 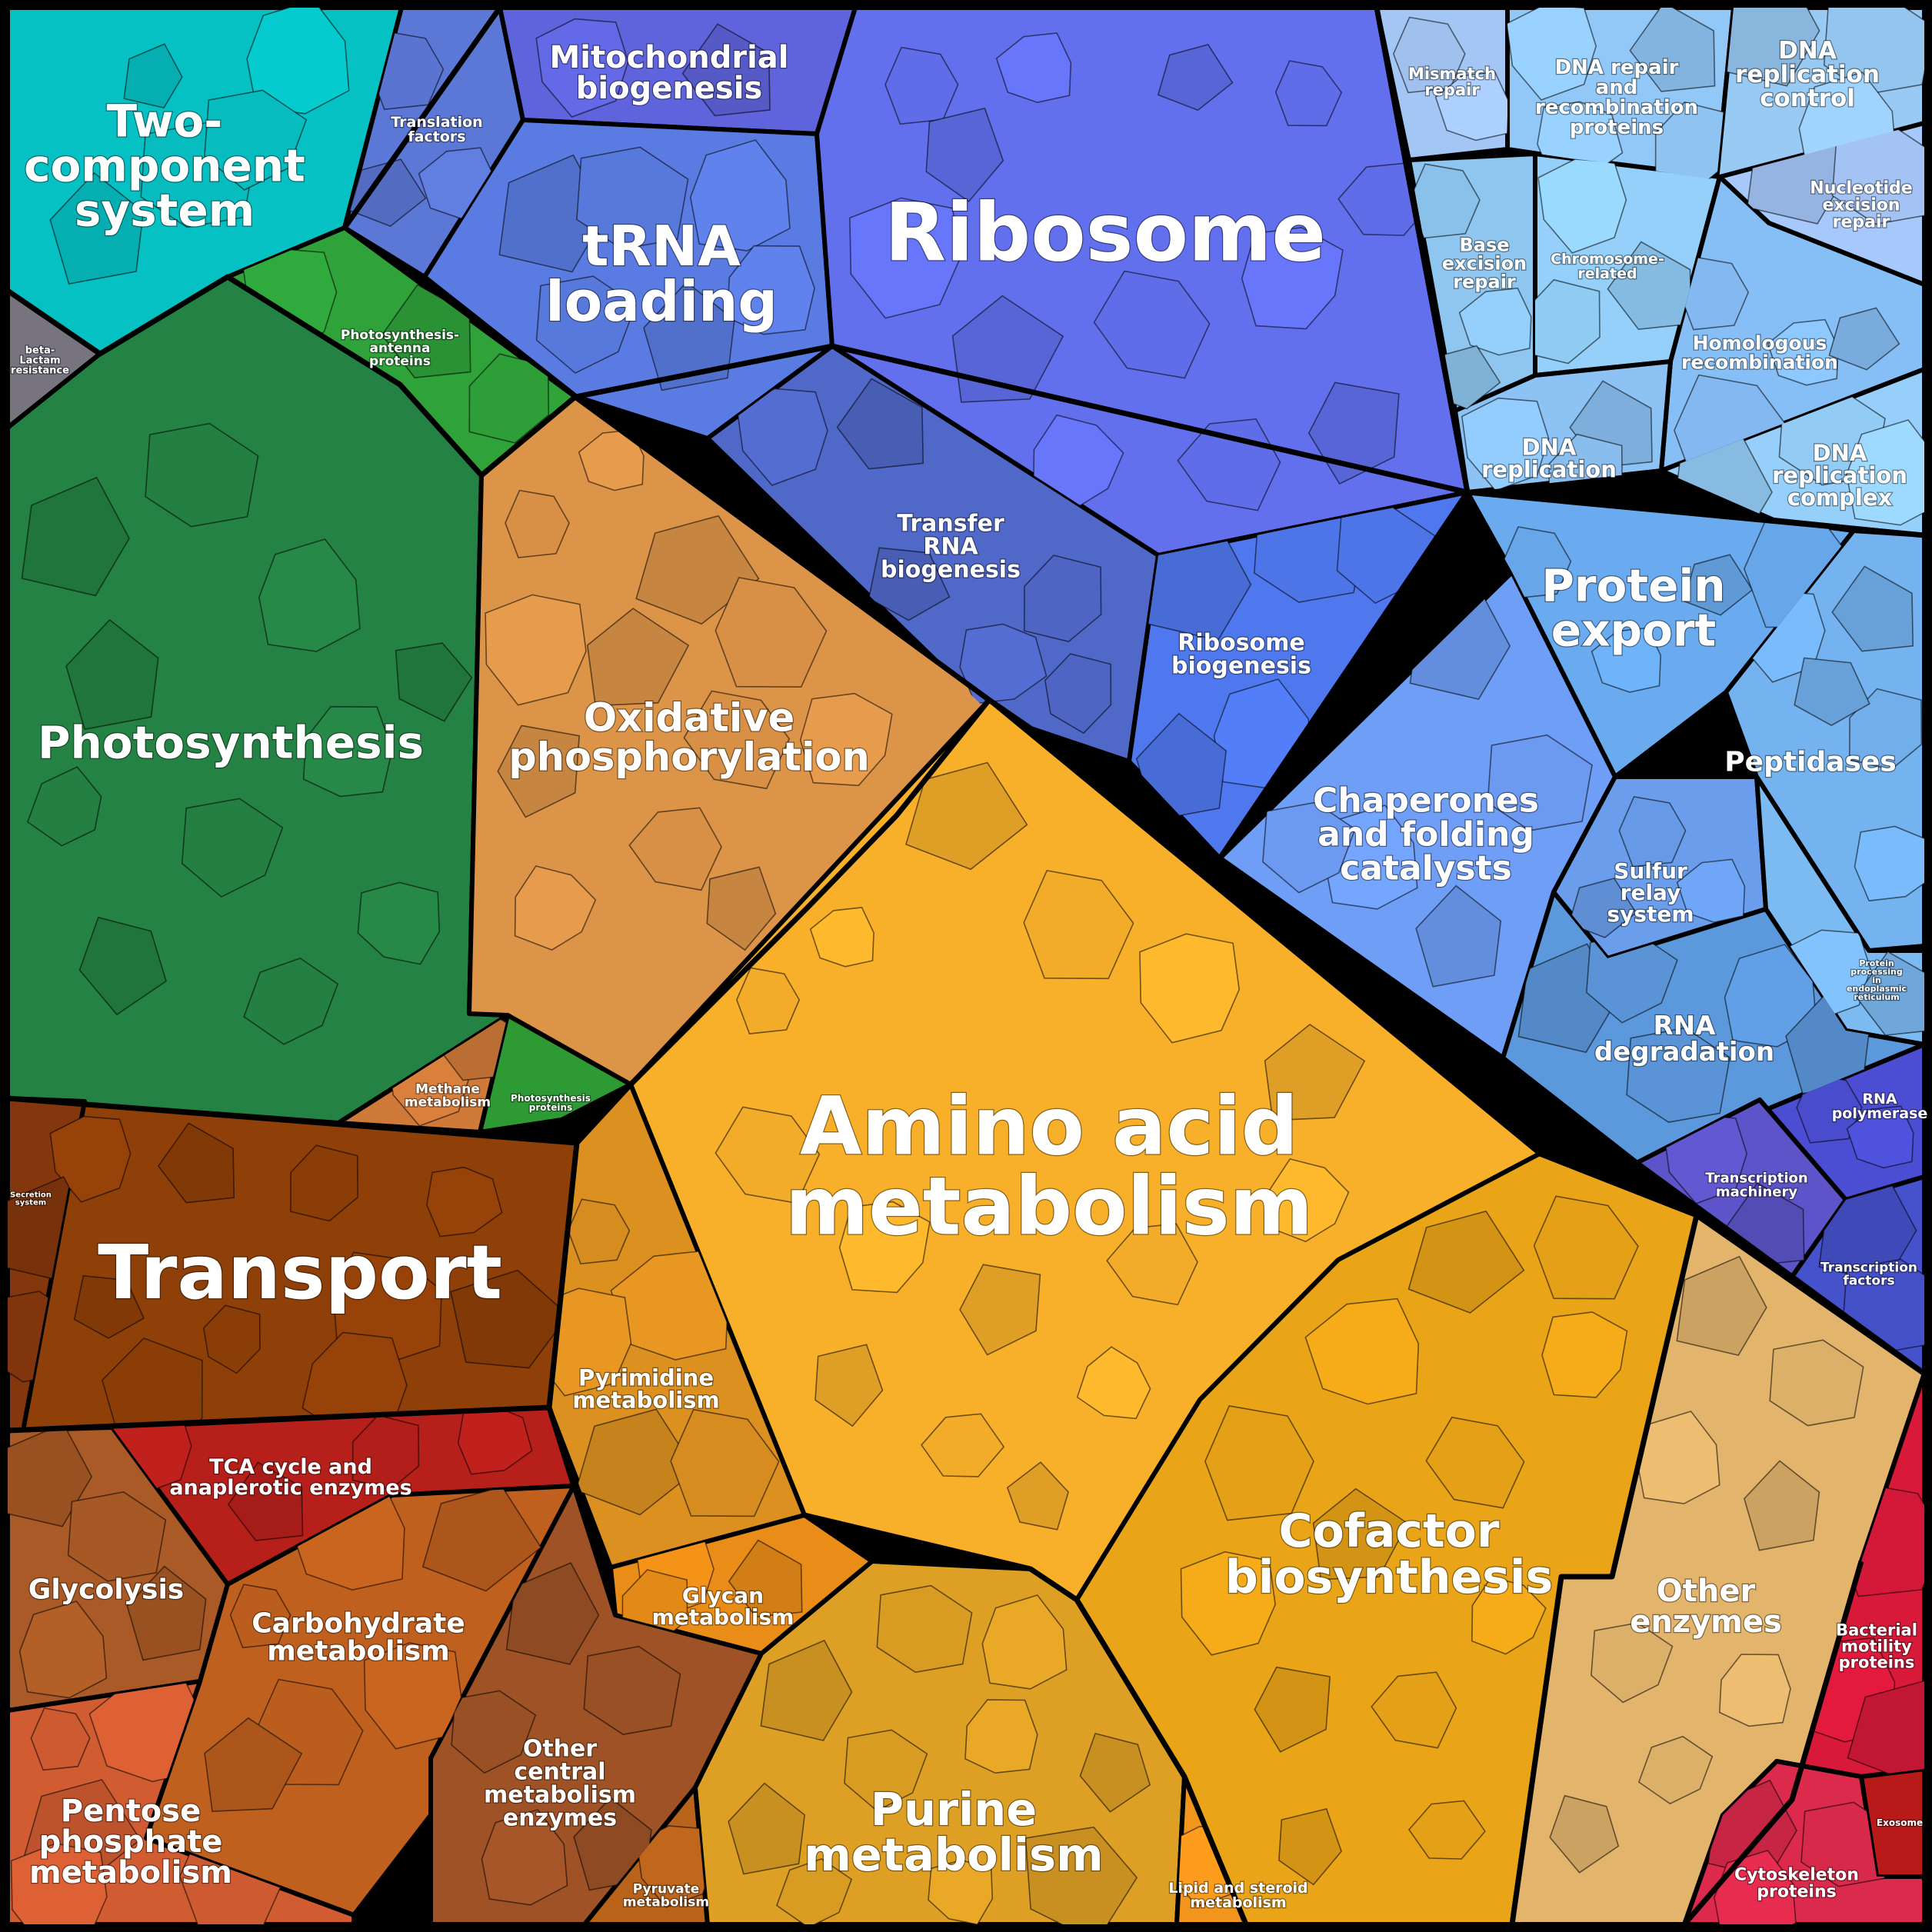 What do you see at coordinates (300, 1272) in the screenshot?
I see `label-transport: Transport` at bounding box center [300, 1272].